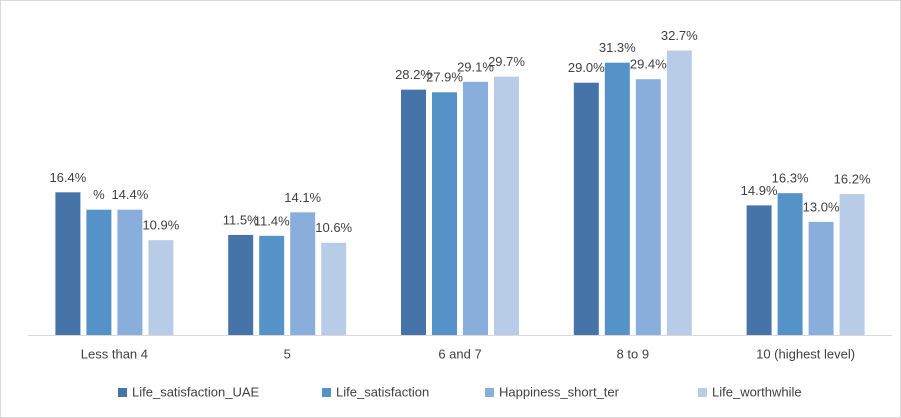  Describe the element at coordinates (160, 225) in the screenshot. I see `data-label: 10.9%` at that location.